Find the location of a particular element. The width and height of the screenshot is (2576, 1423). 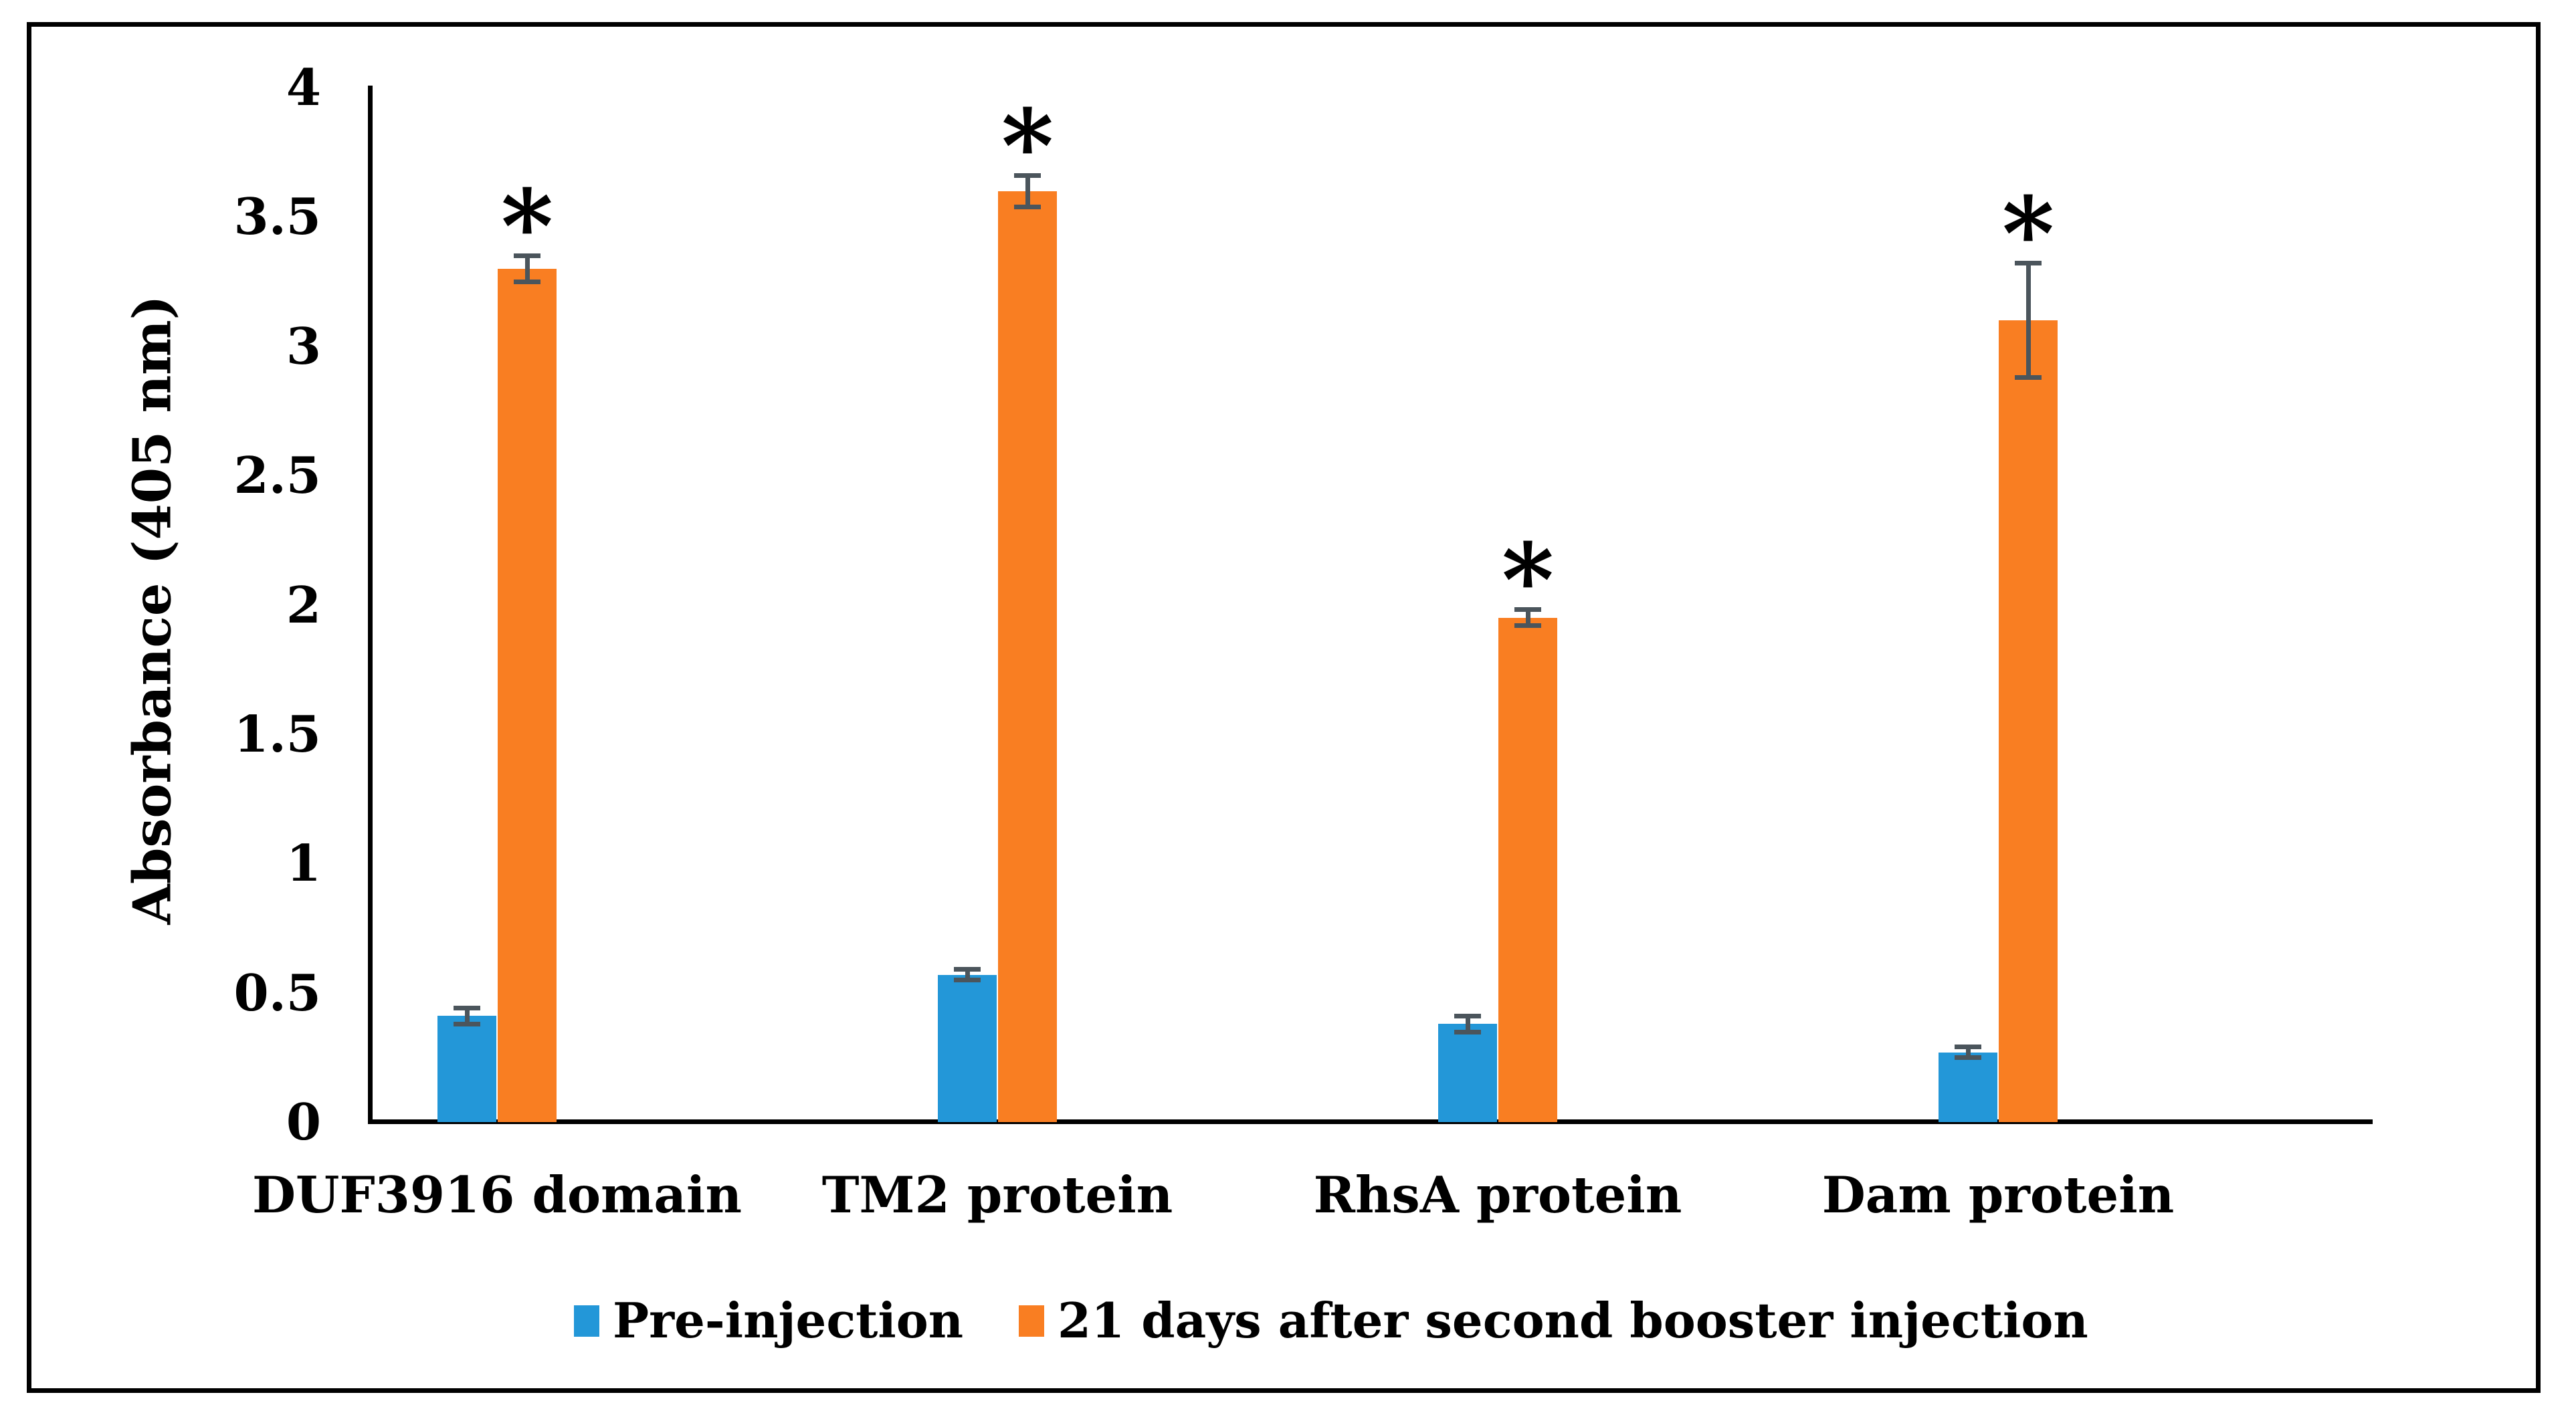

y-tick-label: 3.5 is located at coordinates (277, 217).